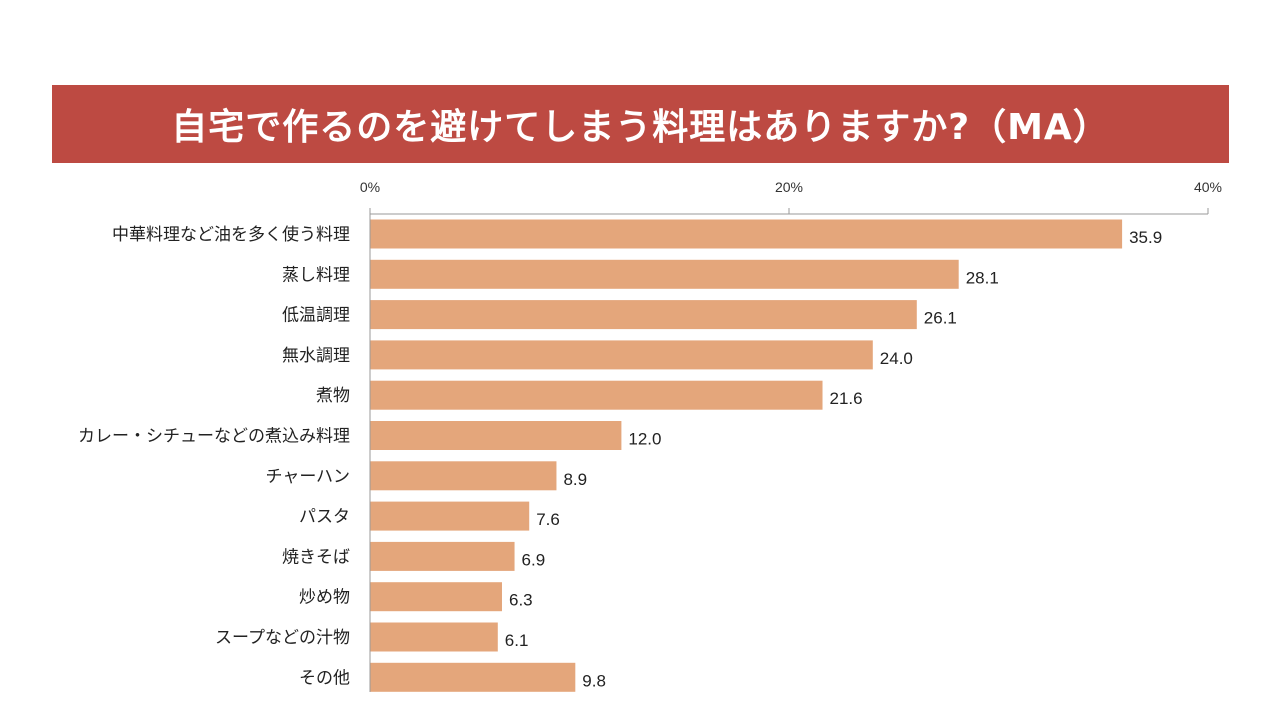 The image size is (1280, 720). Describe the element at coordinates (594, 680) in the screenshot. I see `data-label: 9.8` at that location.